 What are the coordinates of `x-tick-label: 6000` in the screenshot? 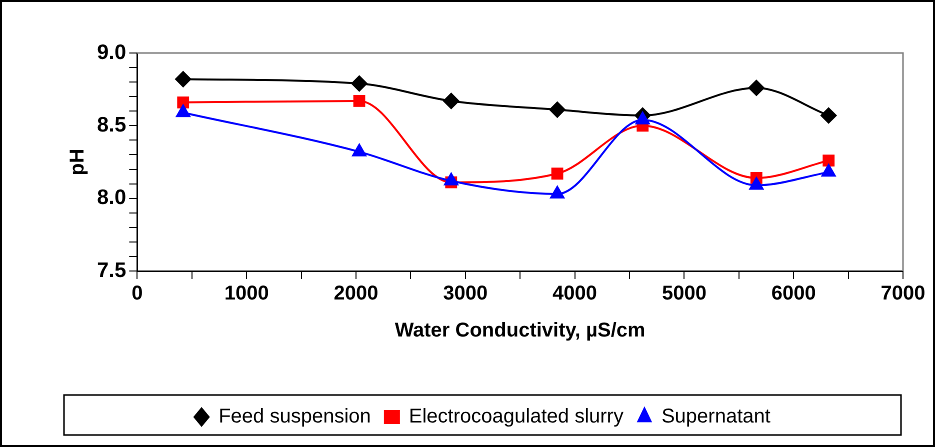 It's located at (793, 293).